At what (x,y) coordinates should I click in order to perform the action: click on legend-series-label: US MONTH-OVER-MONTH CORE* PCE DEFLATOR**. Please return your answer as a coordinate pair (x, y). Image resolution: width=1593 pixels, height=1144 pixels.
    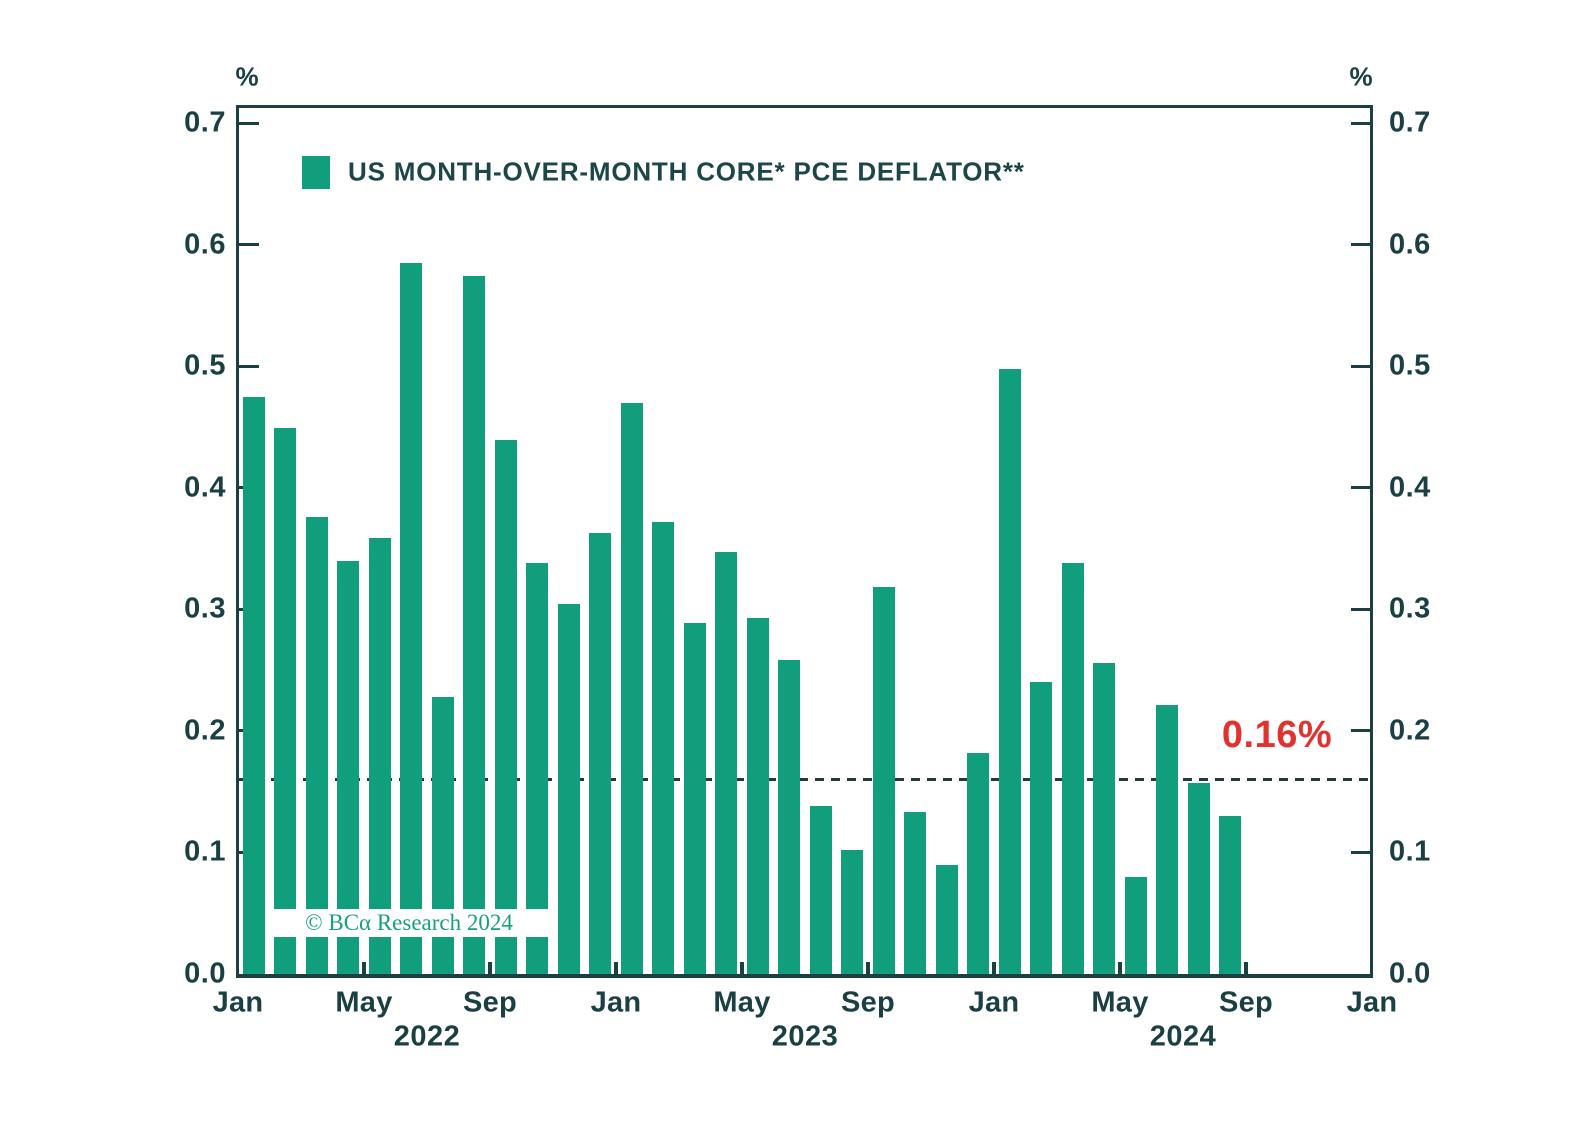
    Looking at the image, I should click on (686, 171).